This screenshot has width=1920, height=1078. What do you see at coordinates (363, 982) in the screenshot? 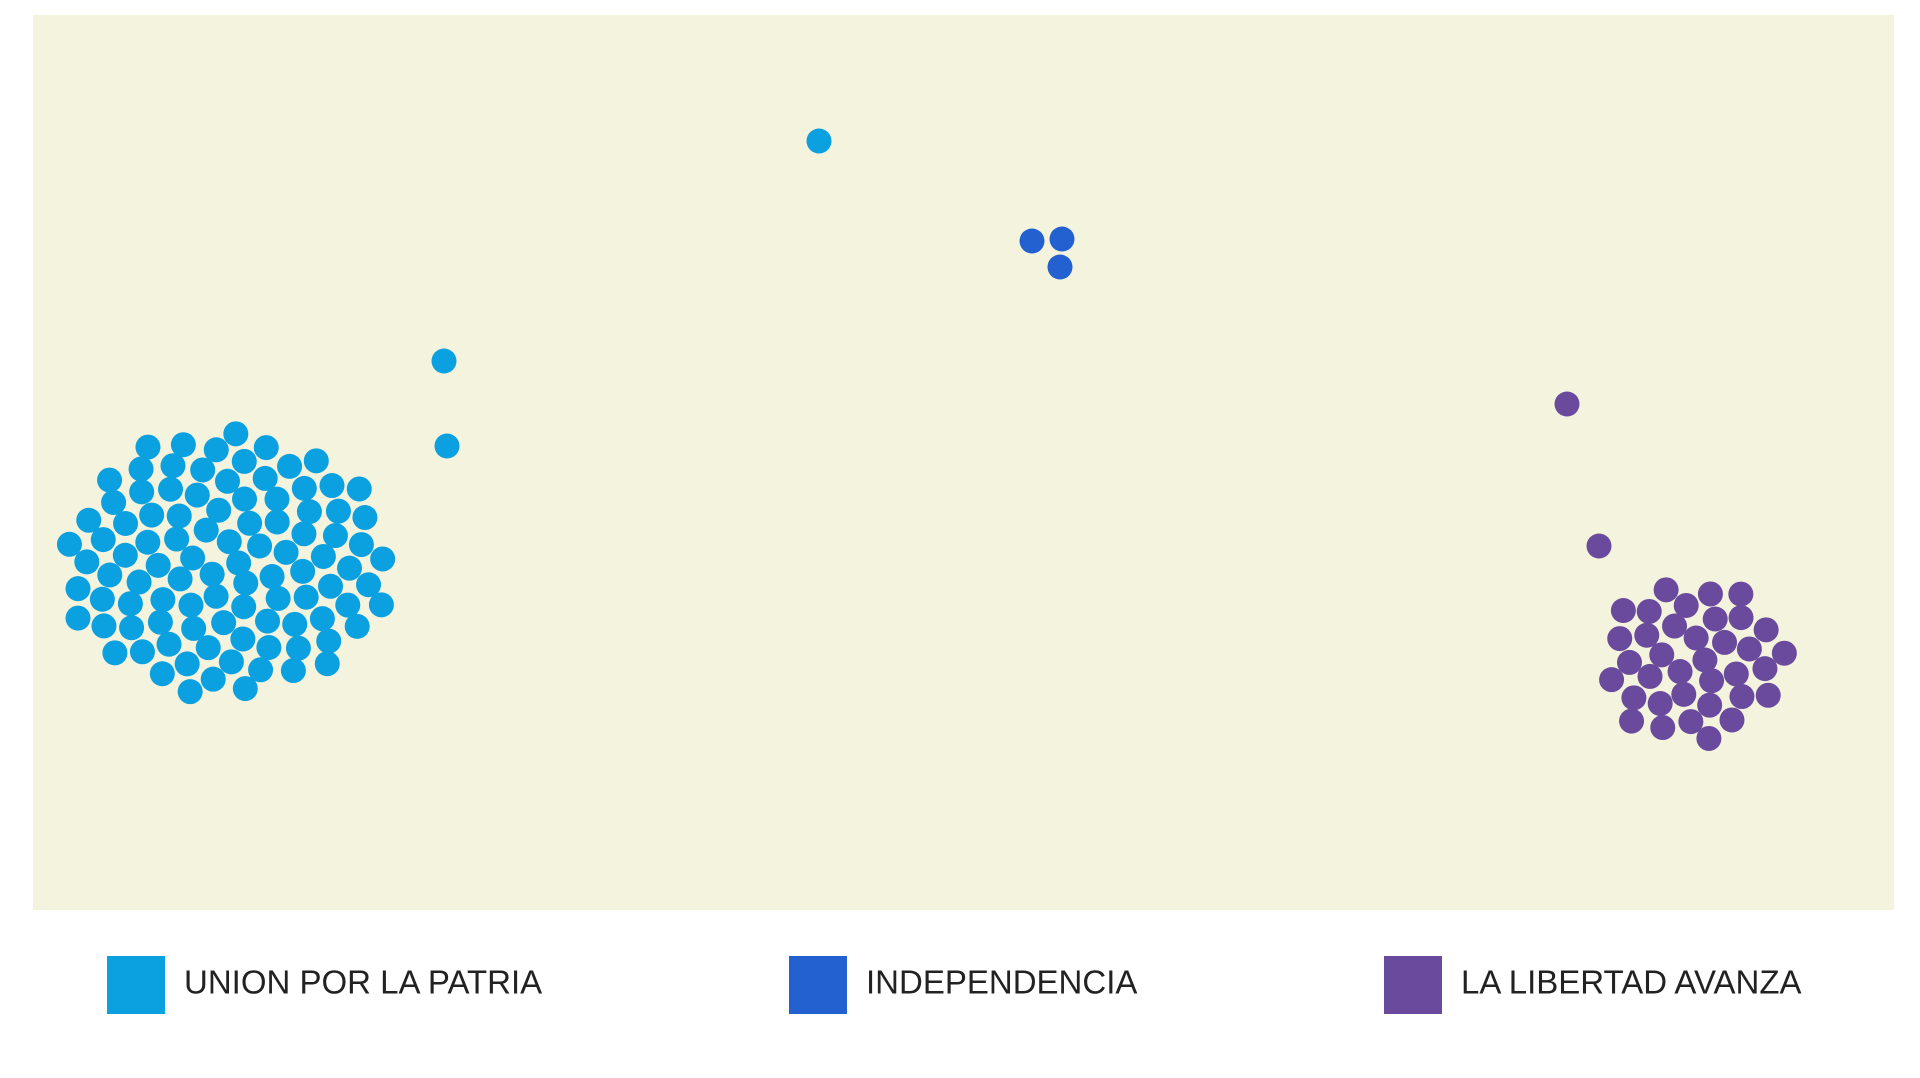
I see `legend-label: UNION POR LA PATRIA` at bounding box center [363, 982].